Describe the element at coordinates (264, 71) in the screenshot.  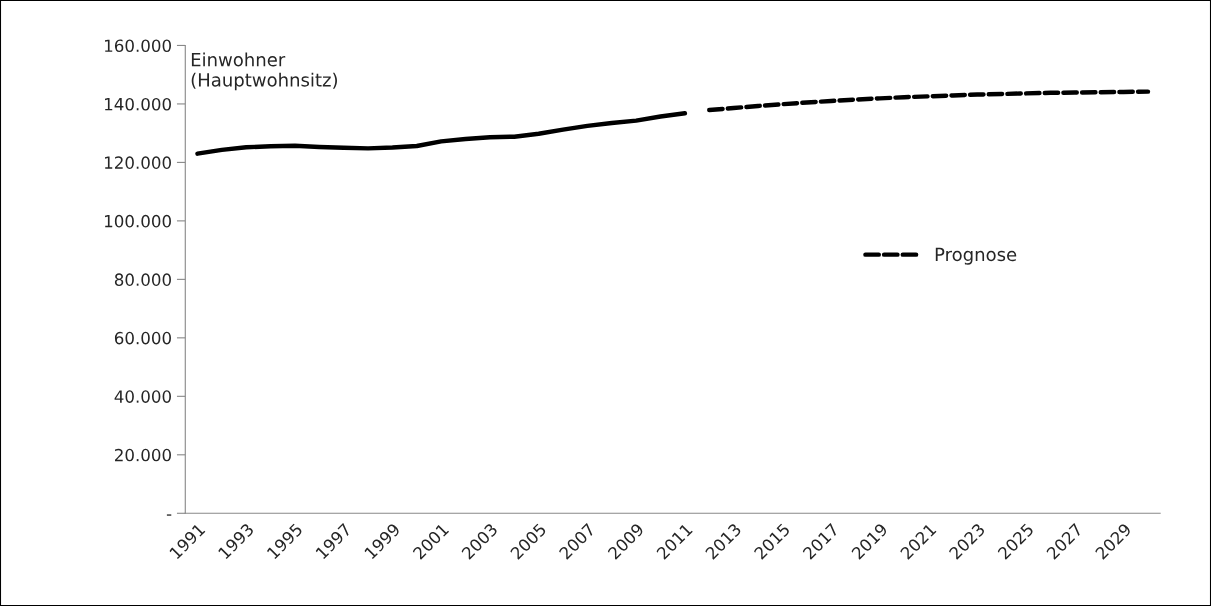
I see `annotation: Einwohner (Hauptwohnsitz)` at that location.